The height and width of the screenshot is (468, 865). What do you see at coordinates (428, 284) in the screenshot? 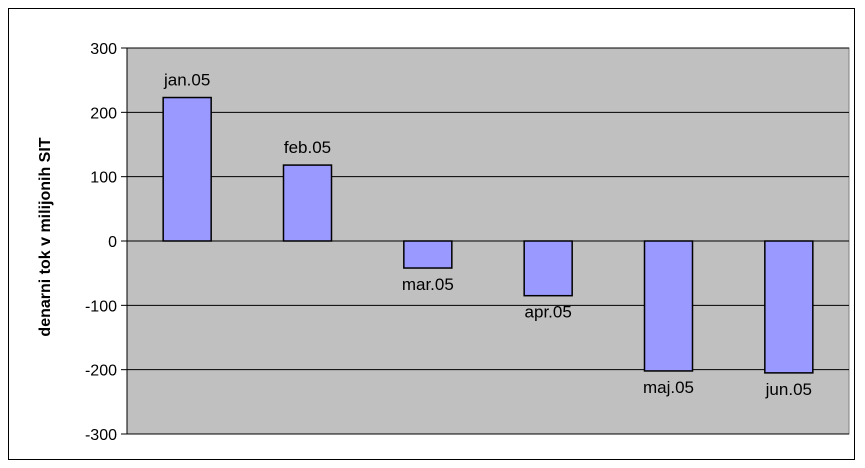
I see `data-label: mar.05` at bounding box center [428, 284].